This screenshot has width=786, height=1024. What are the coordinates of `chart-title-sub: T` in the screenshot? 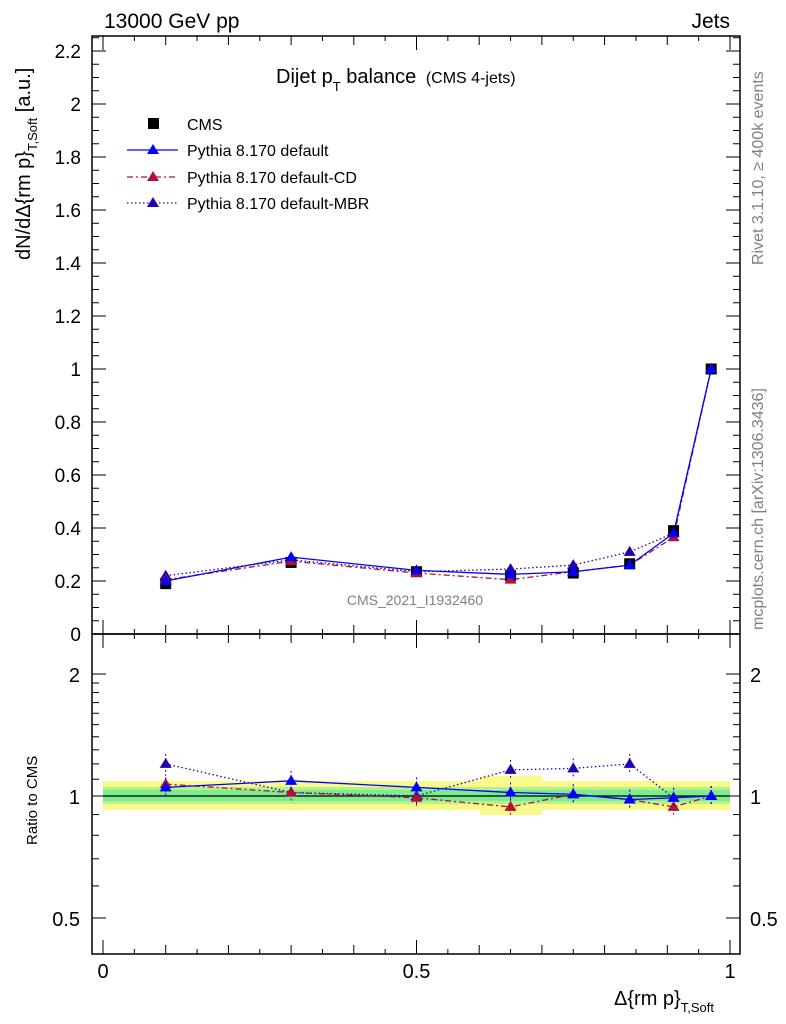 It's located at (337, 86).